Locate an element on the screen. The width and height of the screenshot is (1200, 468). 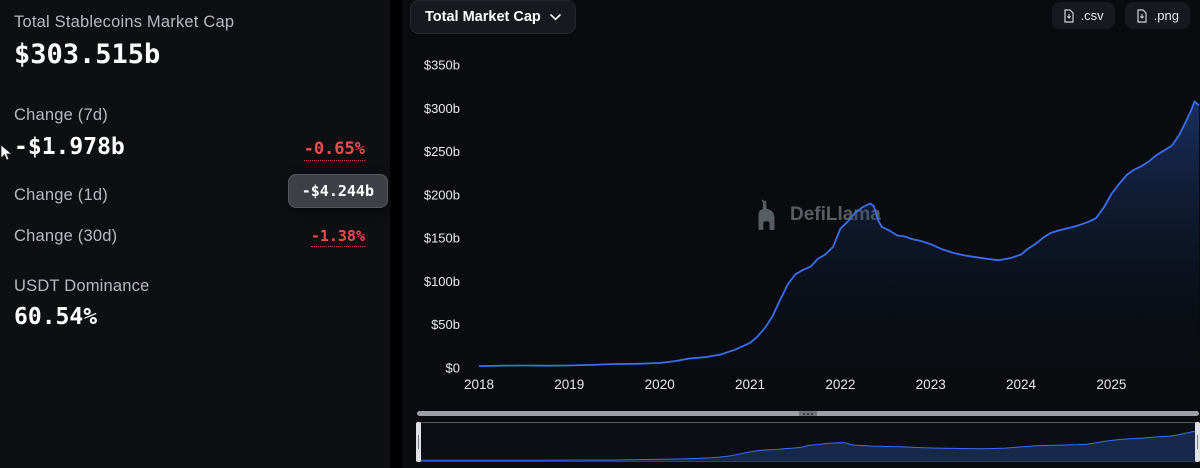
navigator-area-fill is located at coordinates (808, 446).